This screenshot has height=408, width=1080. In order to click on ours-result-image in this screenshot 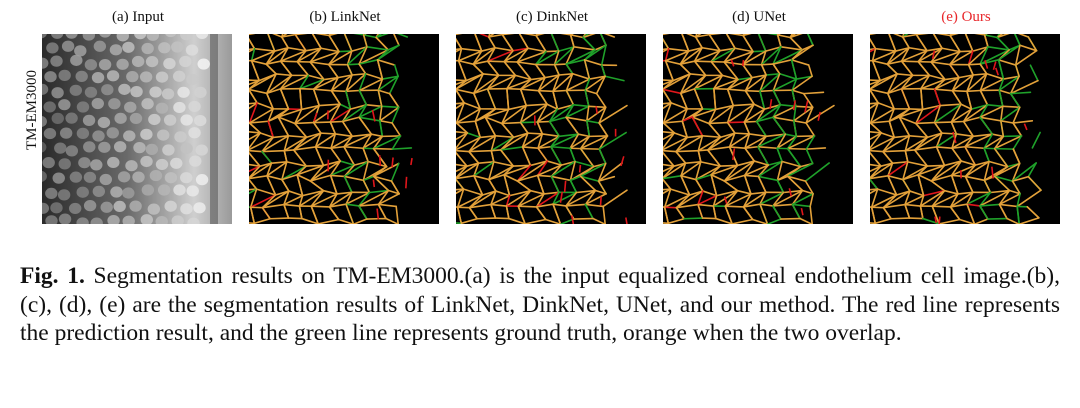, I will do `click(965, 129)`.